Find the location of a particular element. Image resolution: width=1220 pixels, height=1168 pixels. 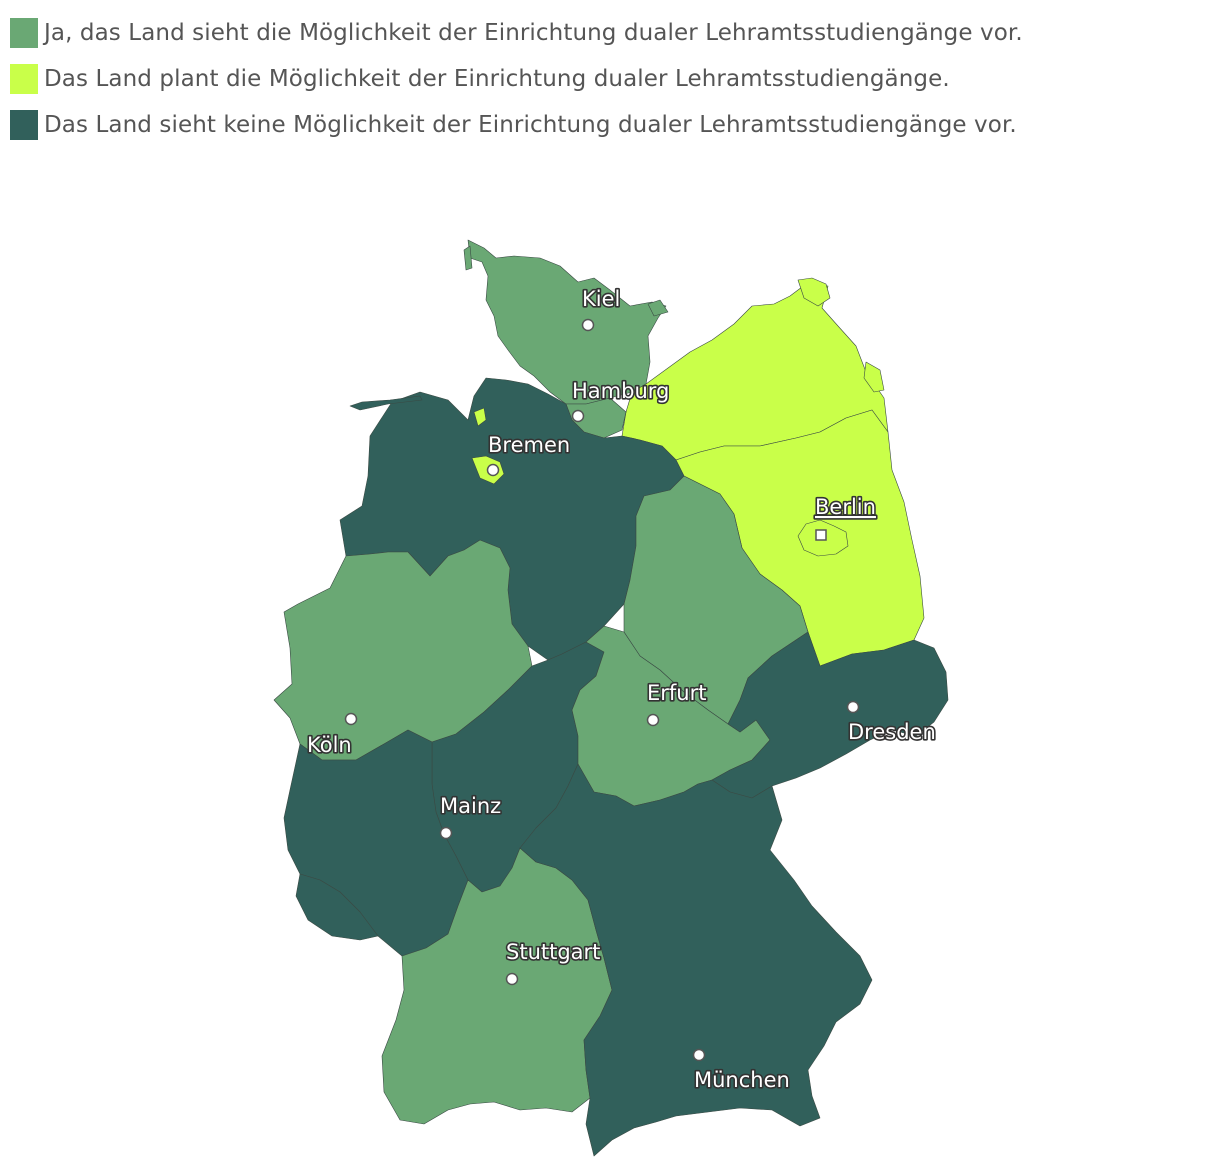

city-koeln: Köln is located at coordinates (331, 735).